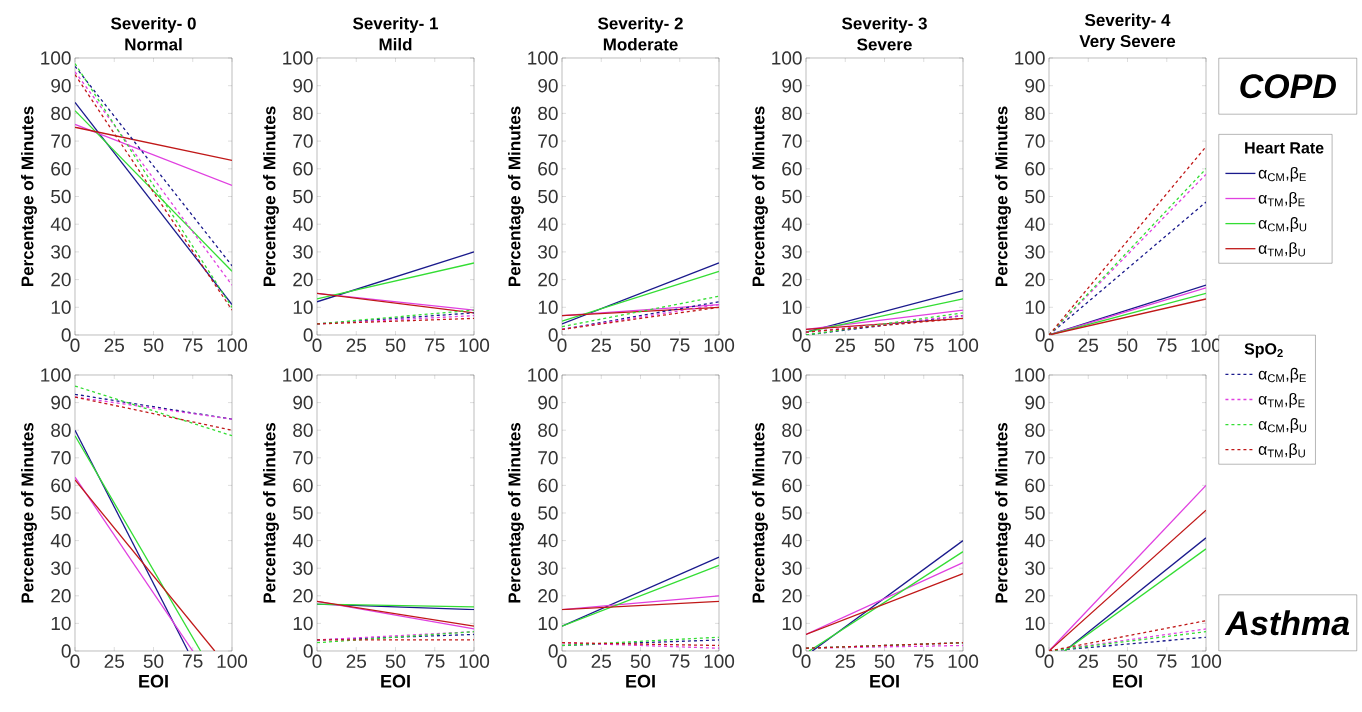 This screenshot has height=712, width=1362. Describe the element at coordinates (640, 44) in the screenshot. I see `chart-subtitle: Moderate` at that location.